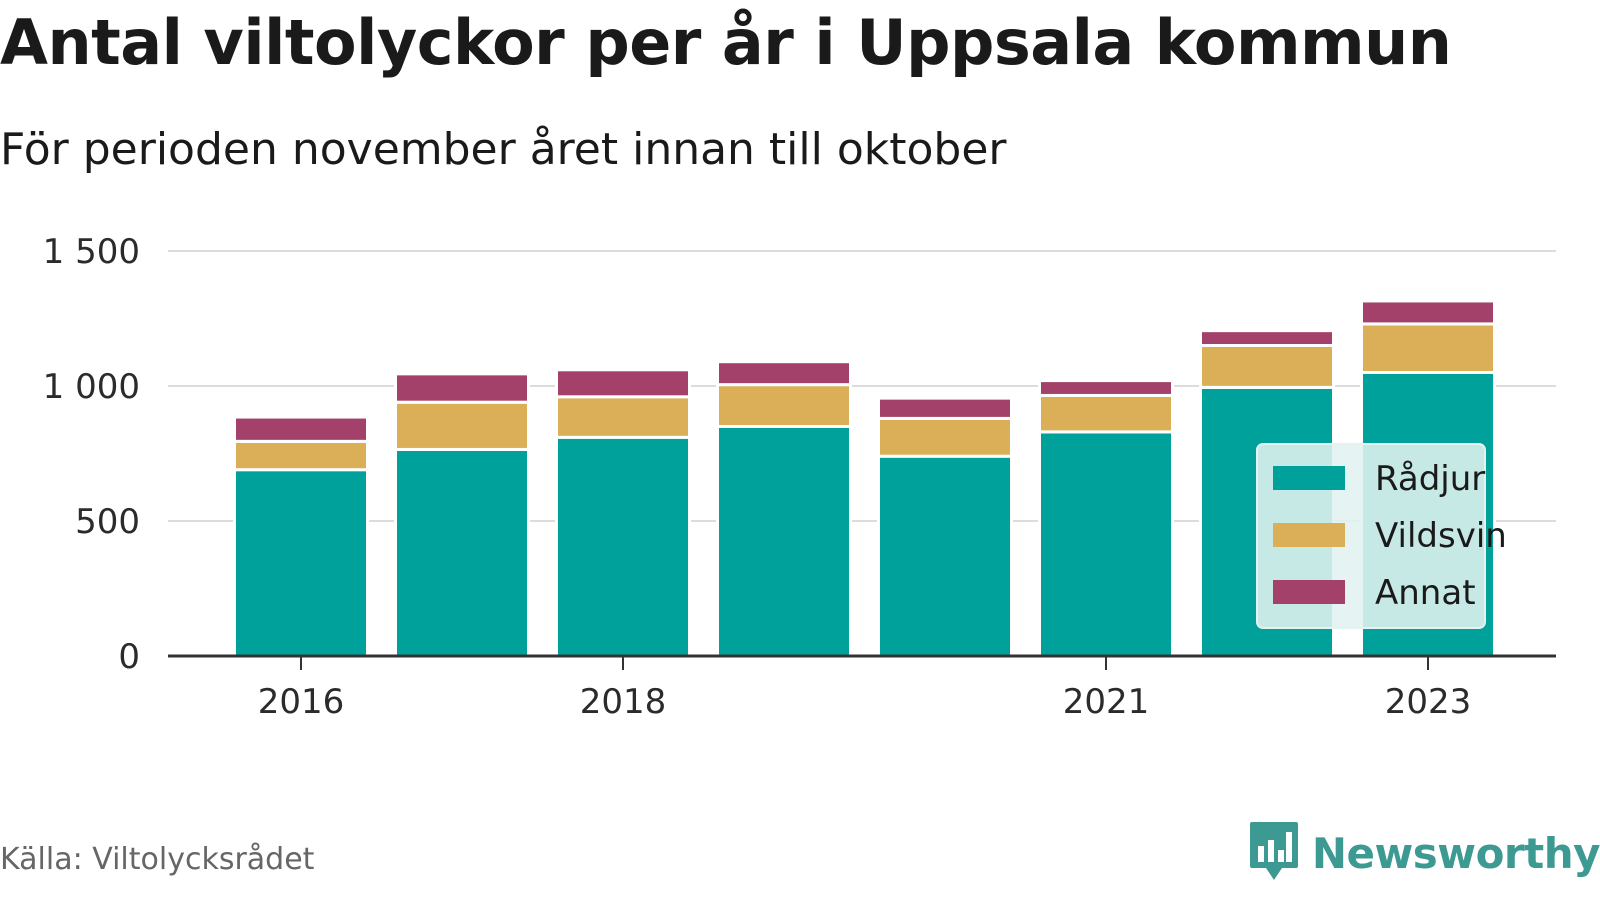 This screenshot has height=900, width=1600. I want to click on brand-logo: Newsworthy, so click(1424, 853).